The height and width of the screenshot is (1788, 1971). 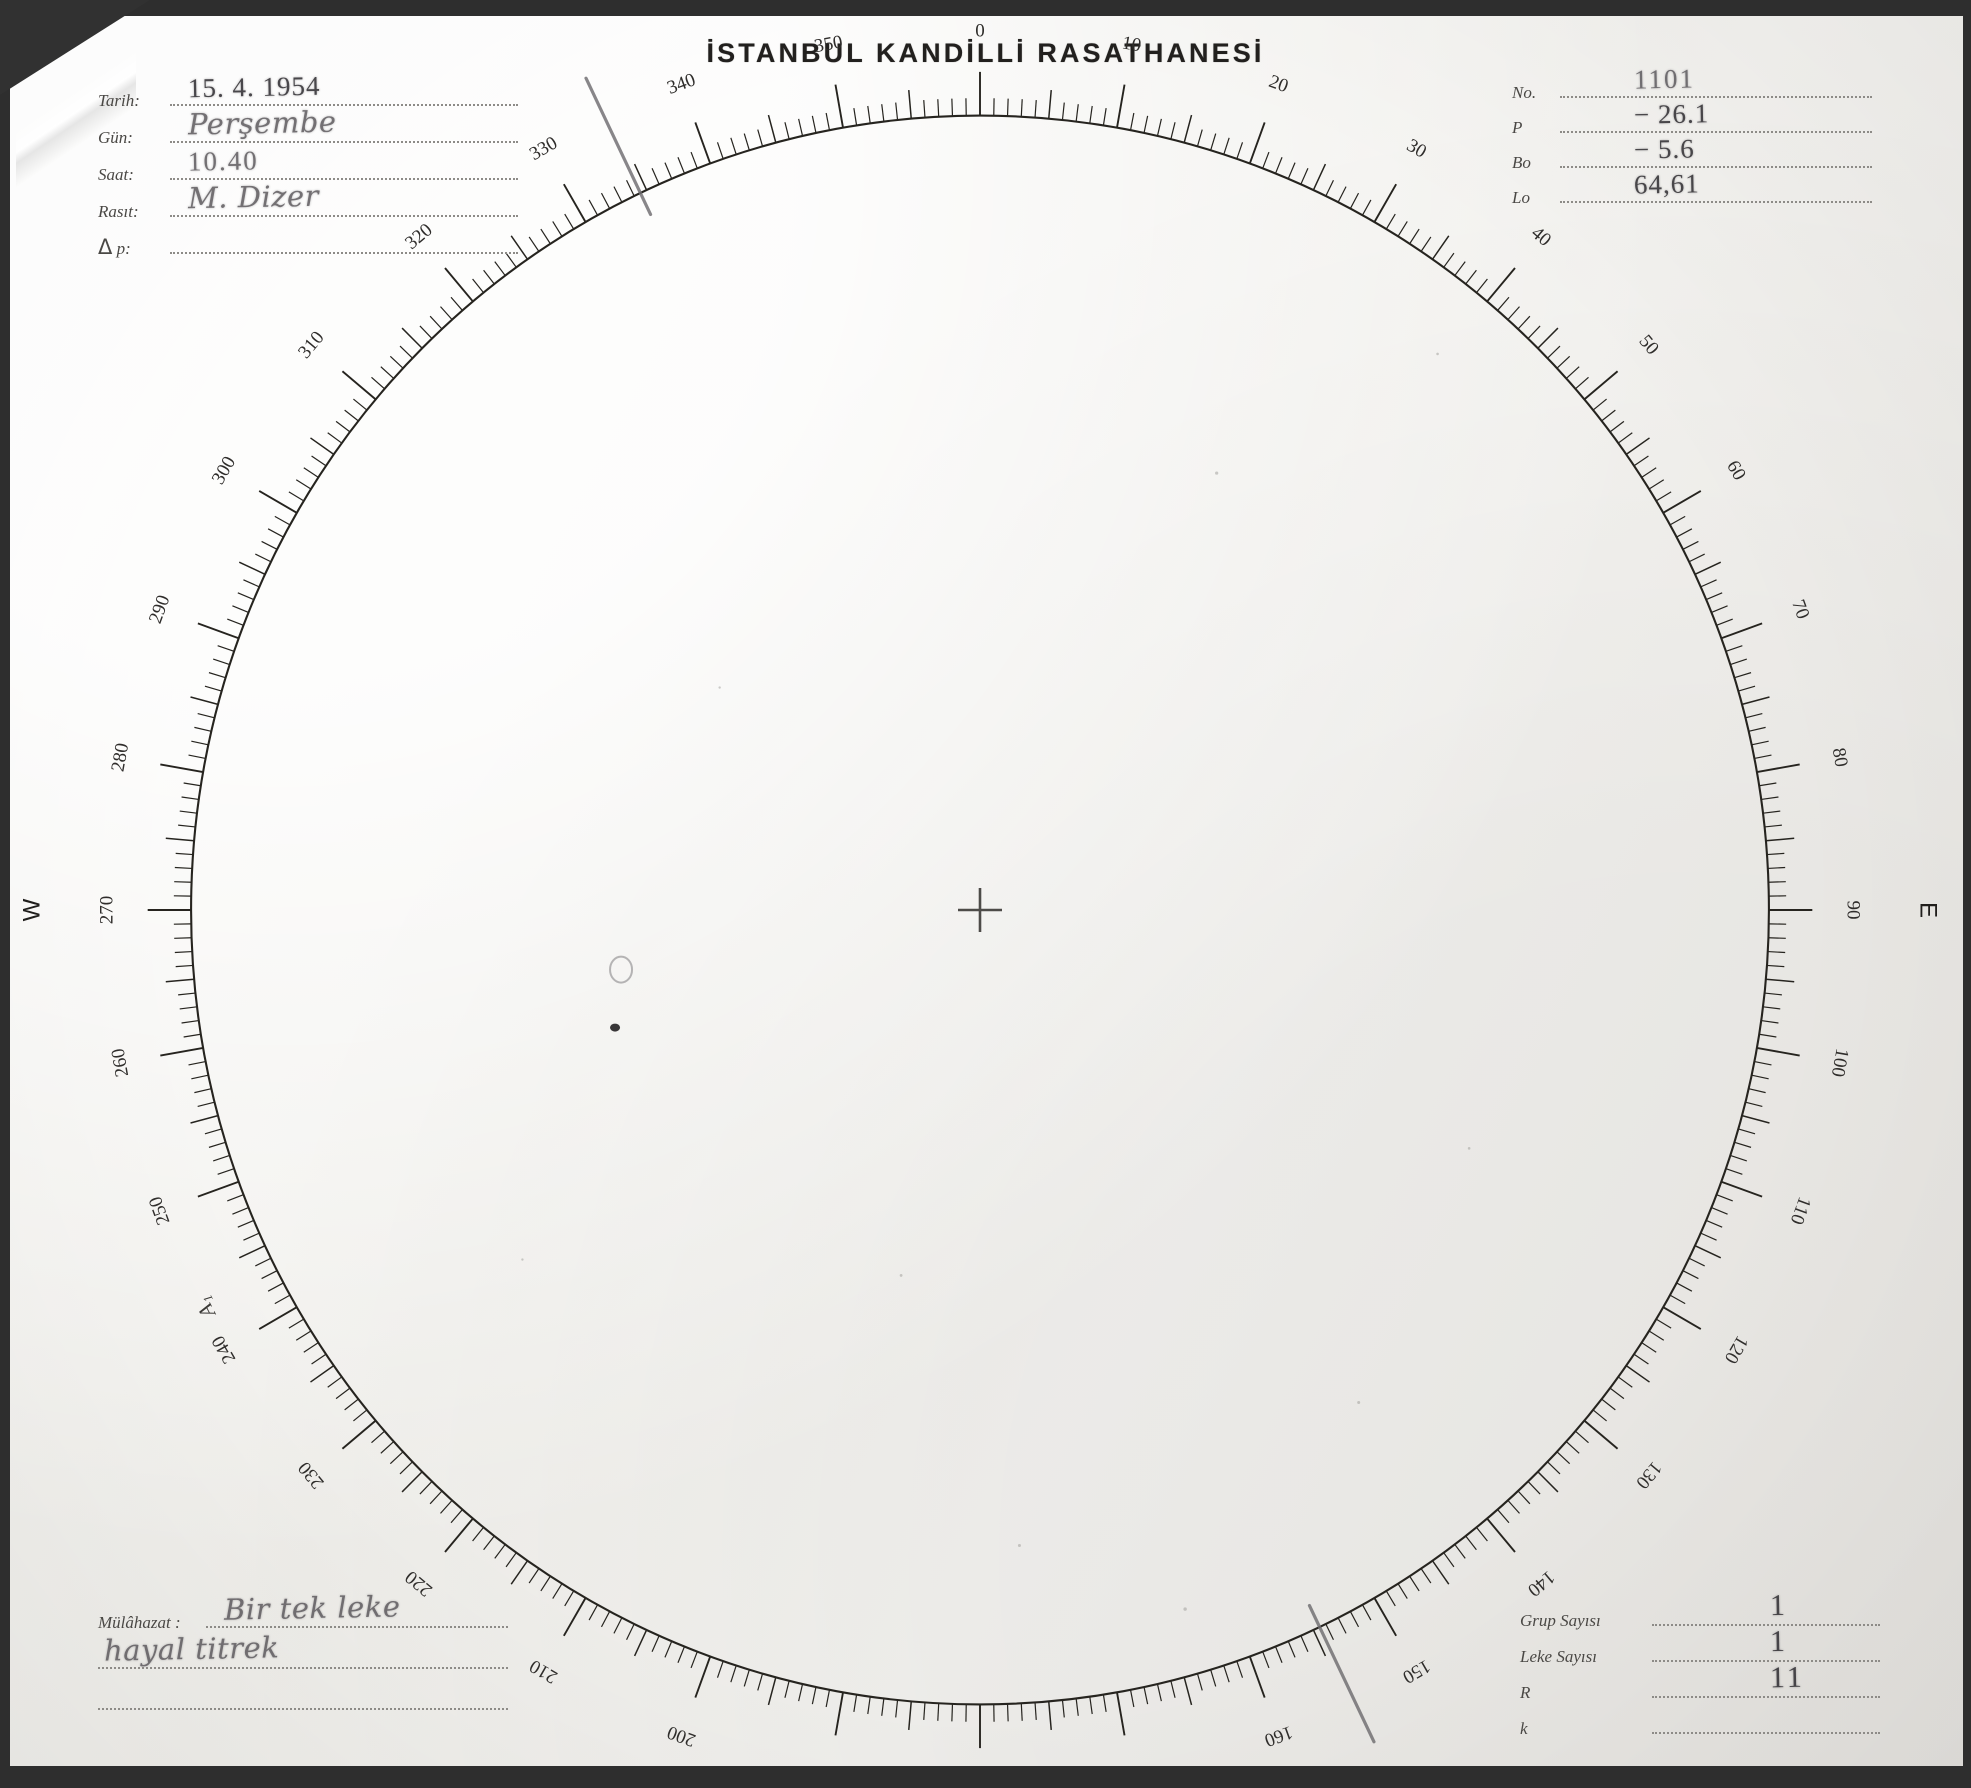 What do you see at coordinates (681, 1735) in the screenshot?
I see `tick-label-200: 200` at bounding box center [681, 1735].